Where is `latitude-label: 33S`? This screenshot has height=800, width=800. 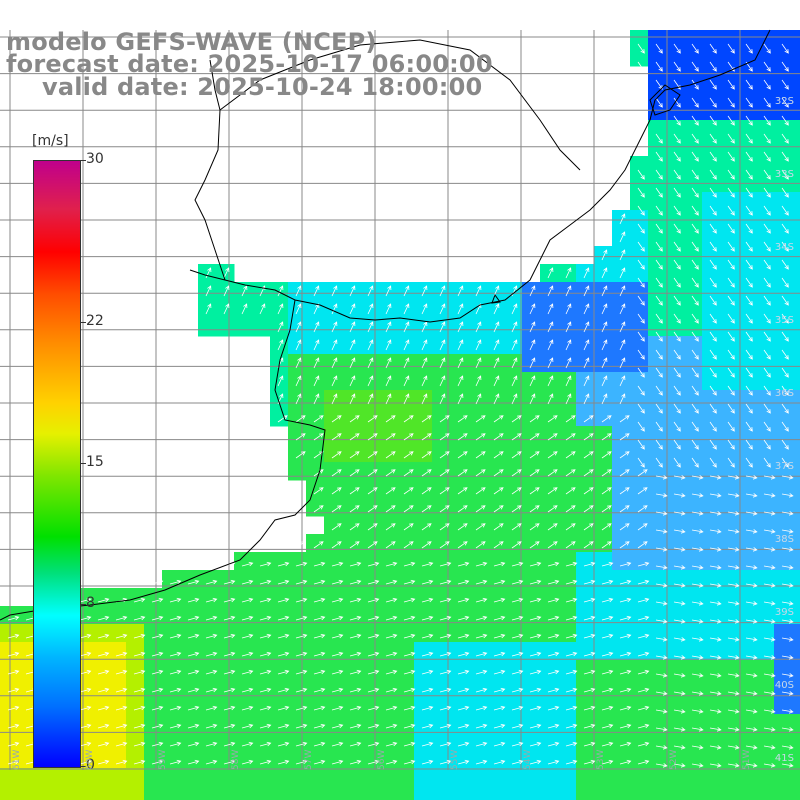 latitude-label: 33S is located at coordinates (784, 174).